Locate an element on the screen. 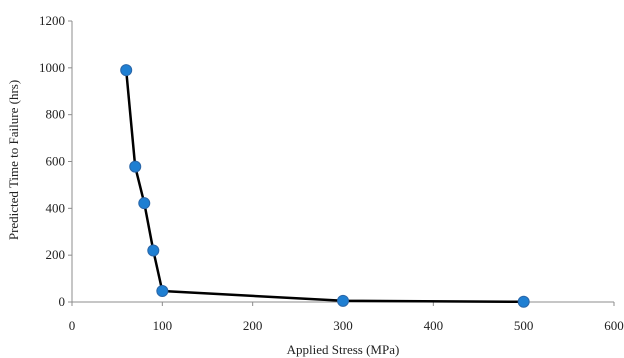  x-tick-label: 100 is located at coordinates (163, 325).